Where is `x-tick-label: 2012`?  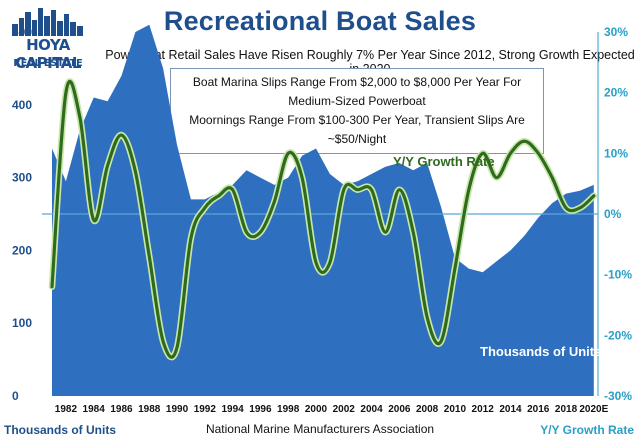 x-tick-label: 2012 is located at coordinates (483, 409).